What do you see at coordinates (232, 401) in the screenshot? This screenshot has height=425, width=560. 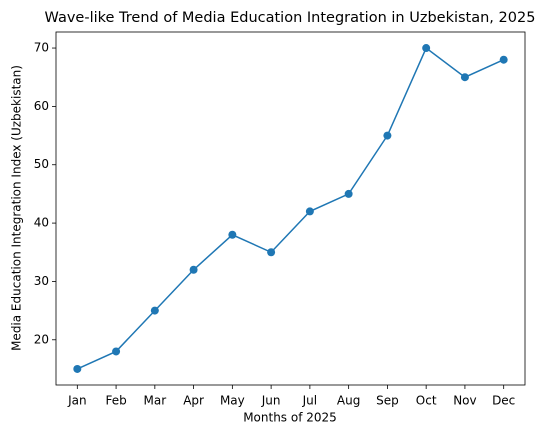 I see `x-tick-label: May` at bounding box center [232, 401].